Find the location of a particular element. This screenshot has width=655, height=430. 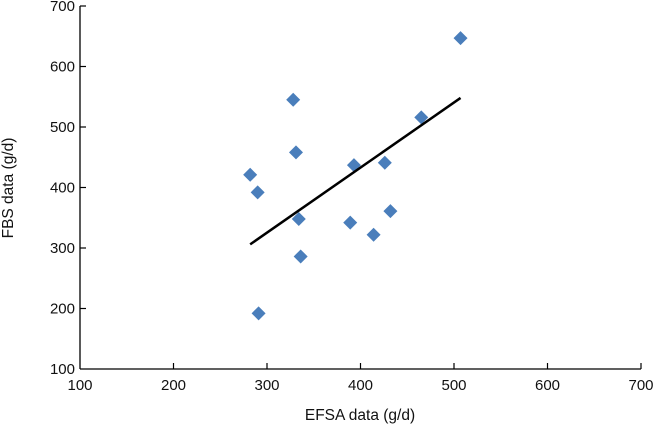

x-axis-title: EFSA data (g/d) is located at coordinates (360, 415).